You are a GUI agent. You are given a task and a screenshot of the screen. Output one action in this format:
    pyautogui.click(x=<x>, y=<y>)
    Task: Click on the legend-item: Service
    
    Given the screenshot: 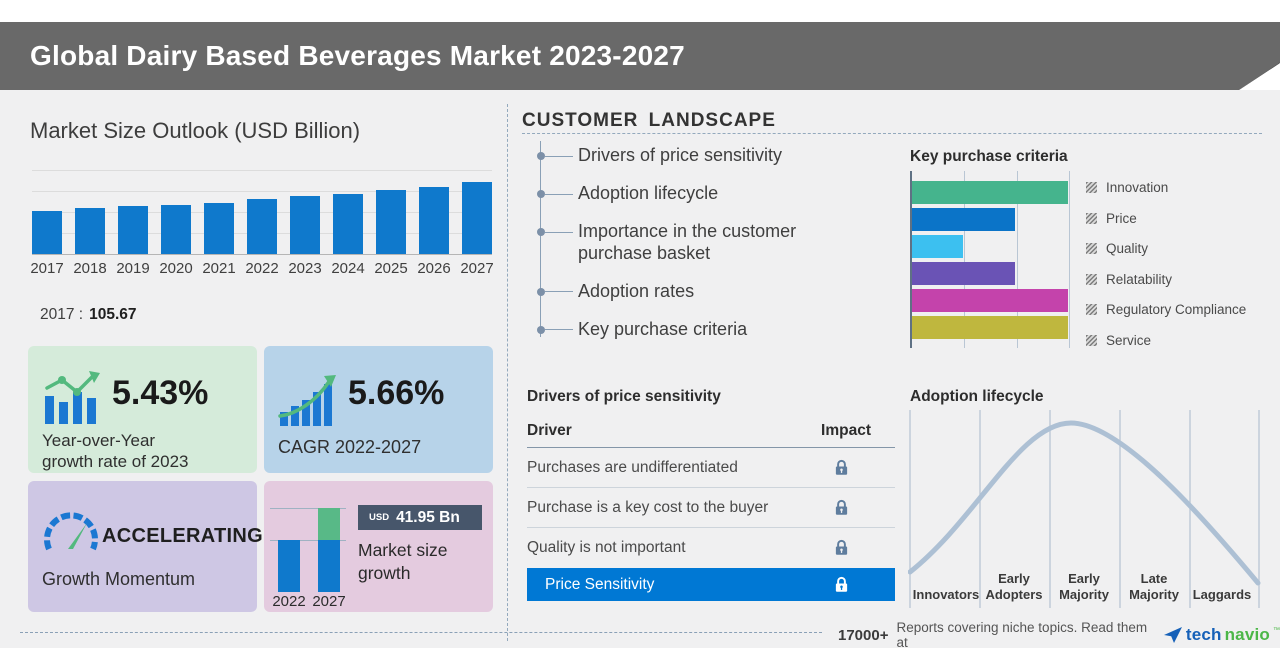 What is the action you would take?
    pyautogui.click(x=1166, y=340)
    